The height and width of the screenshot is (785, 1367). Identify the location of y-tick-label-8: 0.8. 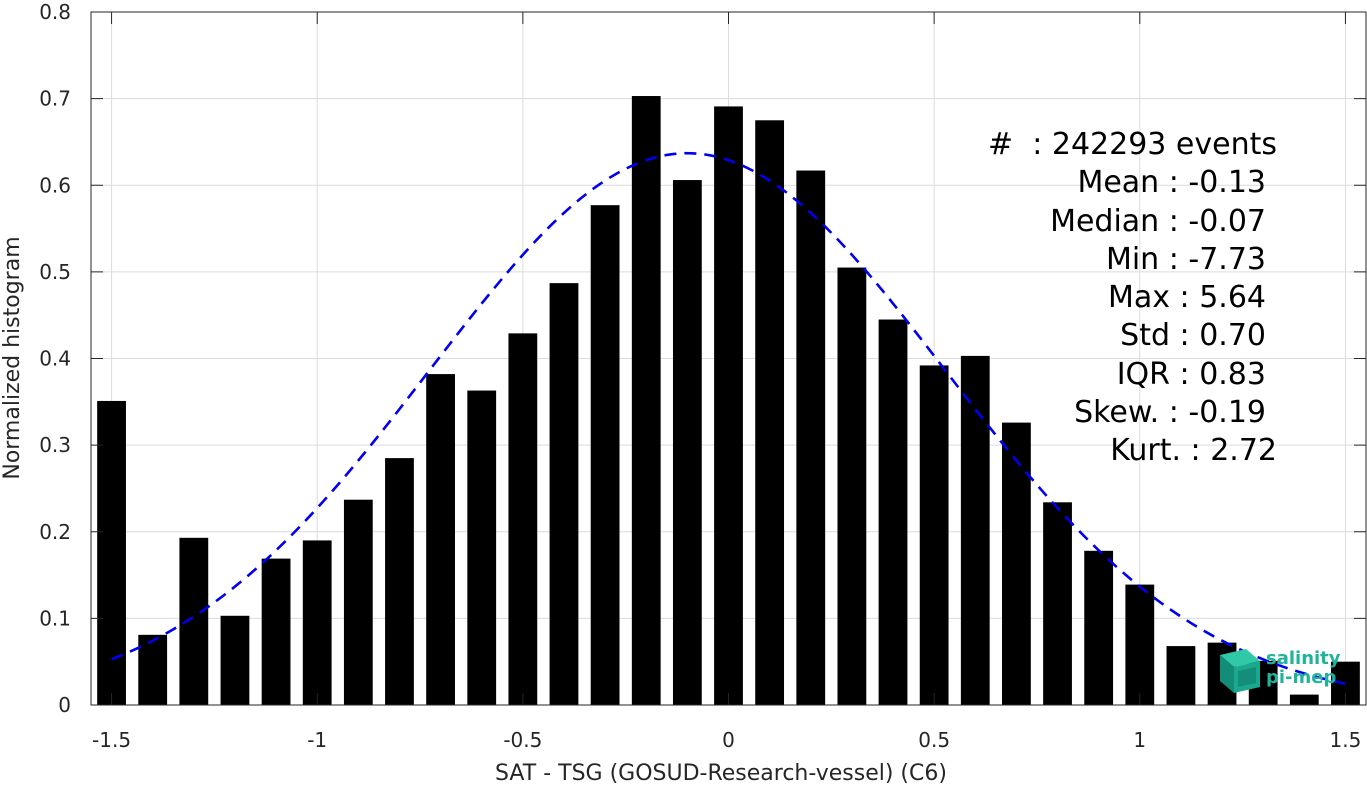
(55, 12).